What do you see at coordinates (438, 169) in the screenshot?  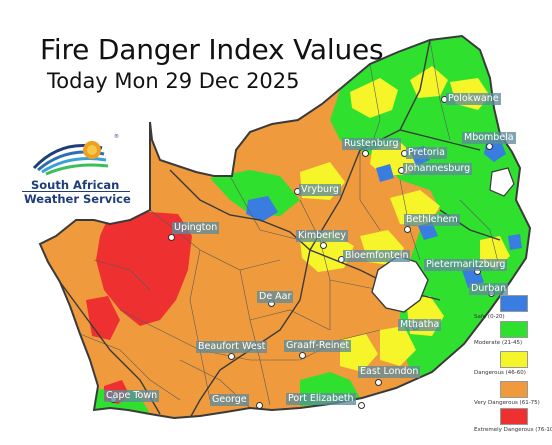 I see `city-label: Johannesburg` at bounding box center [438, 169].